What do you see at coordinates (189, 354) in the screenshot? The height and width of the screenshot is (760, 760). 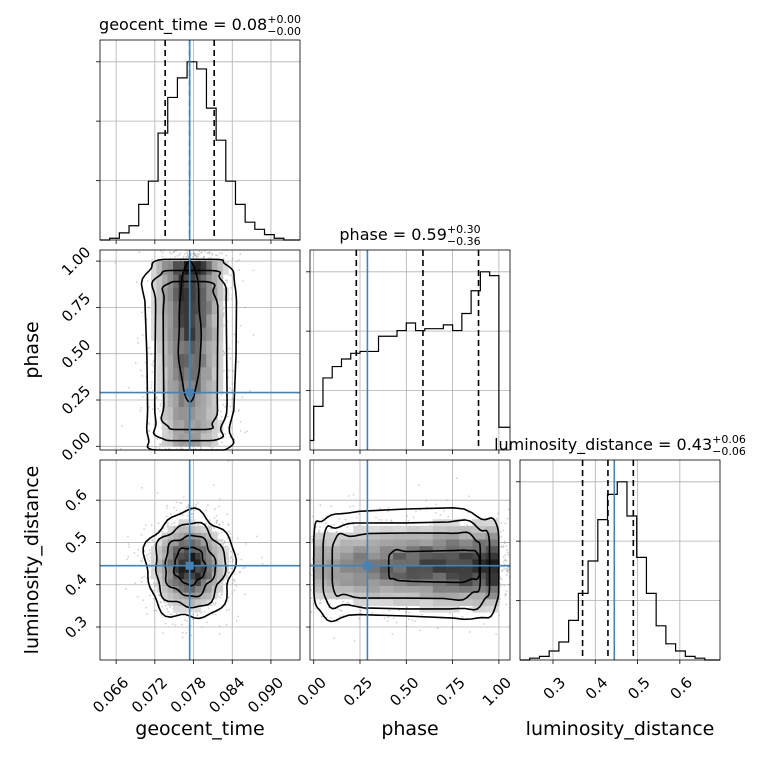 I see `contour-line` at bounding box center [189, 354].